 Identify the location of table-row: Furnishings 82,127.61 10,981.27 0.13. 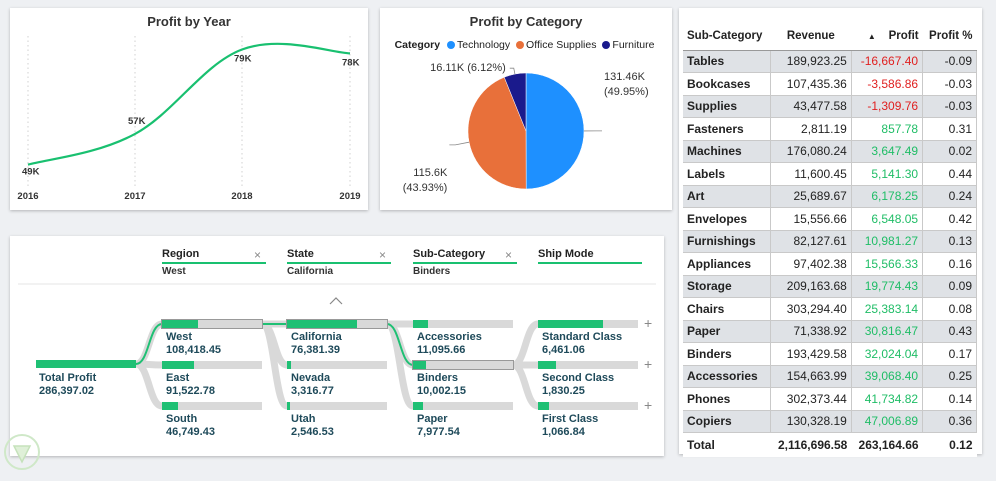
(830, 241).